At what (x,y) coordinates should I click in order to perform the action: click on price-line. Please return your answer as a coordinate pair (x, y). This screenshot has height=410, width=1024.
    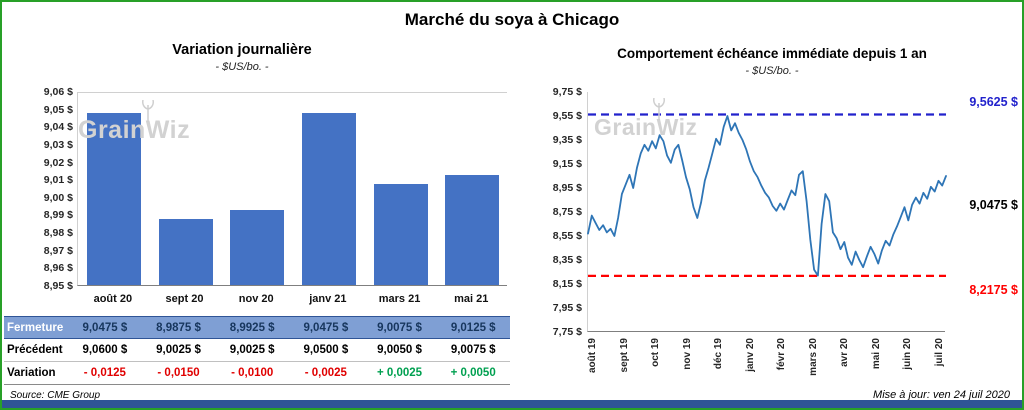
    Looking at the image, I should click on (767, 196).